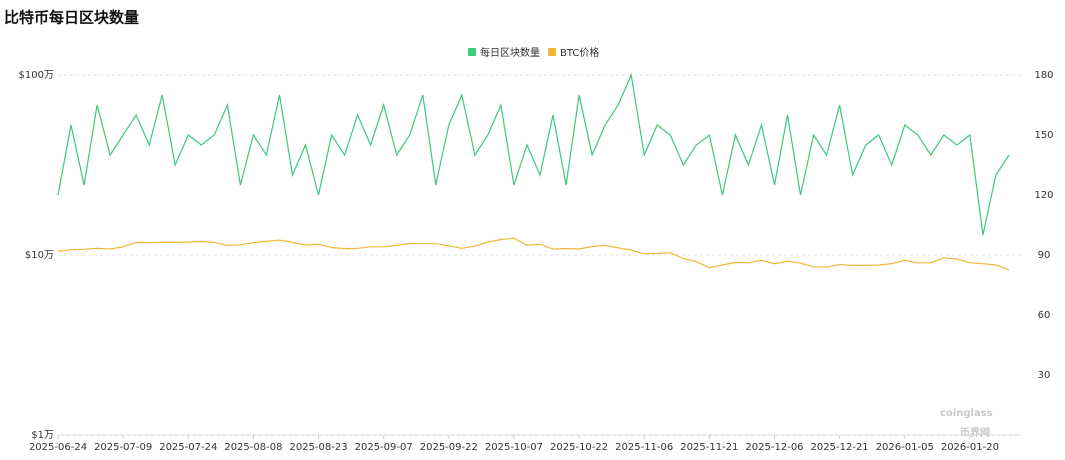 This screenshot has height=460, width=1065. I want to click on x-tick-label: 2025-10-07, so click(514, 447).